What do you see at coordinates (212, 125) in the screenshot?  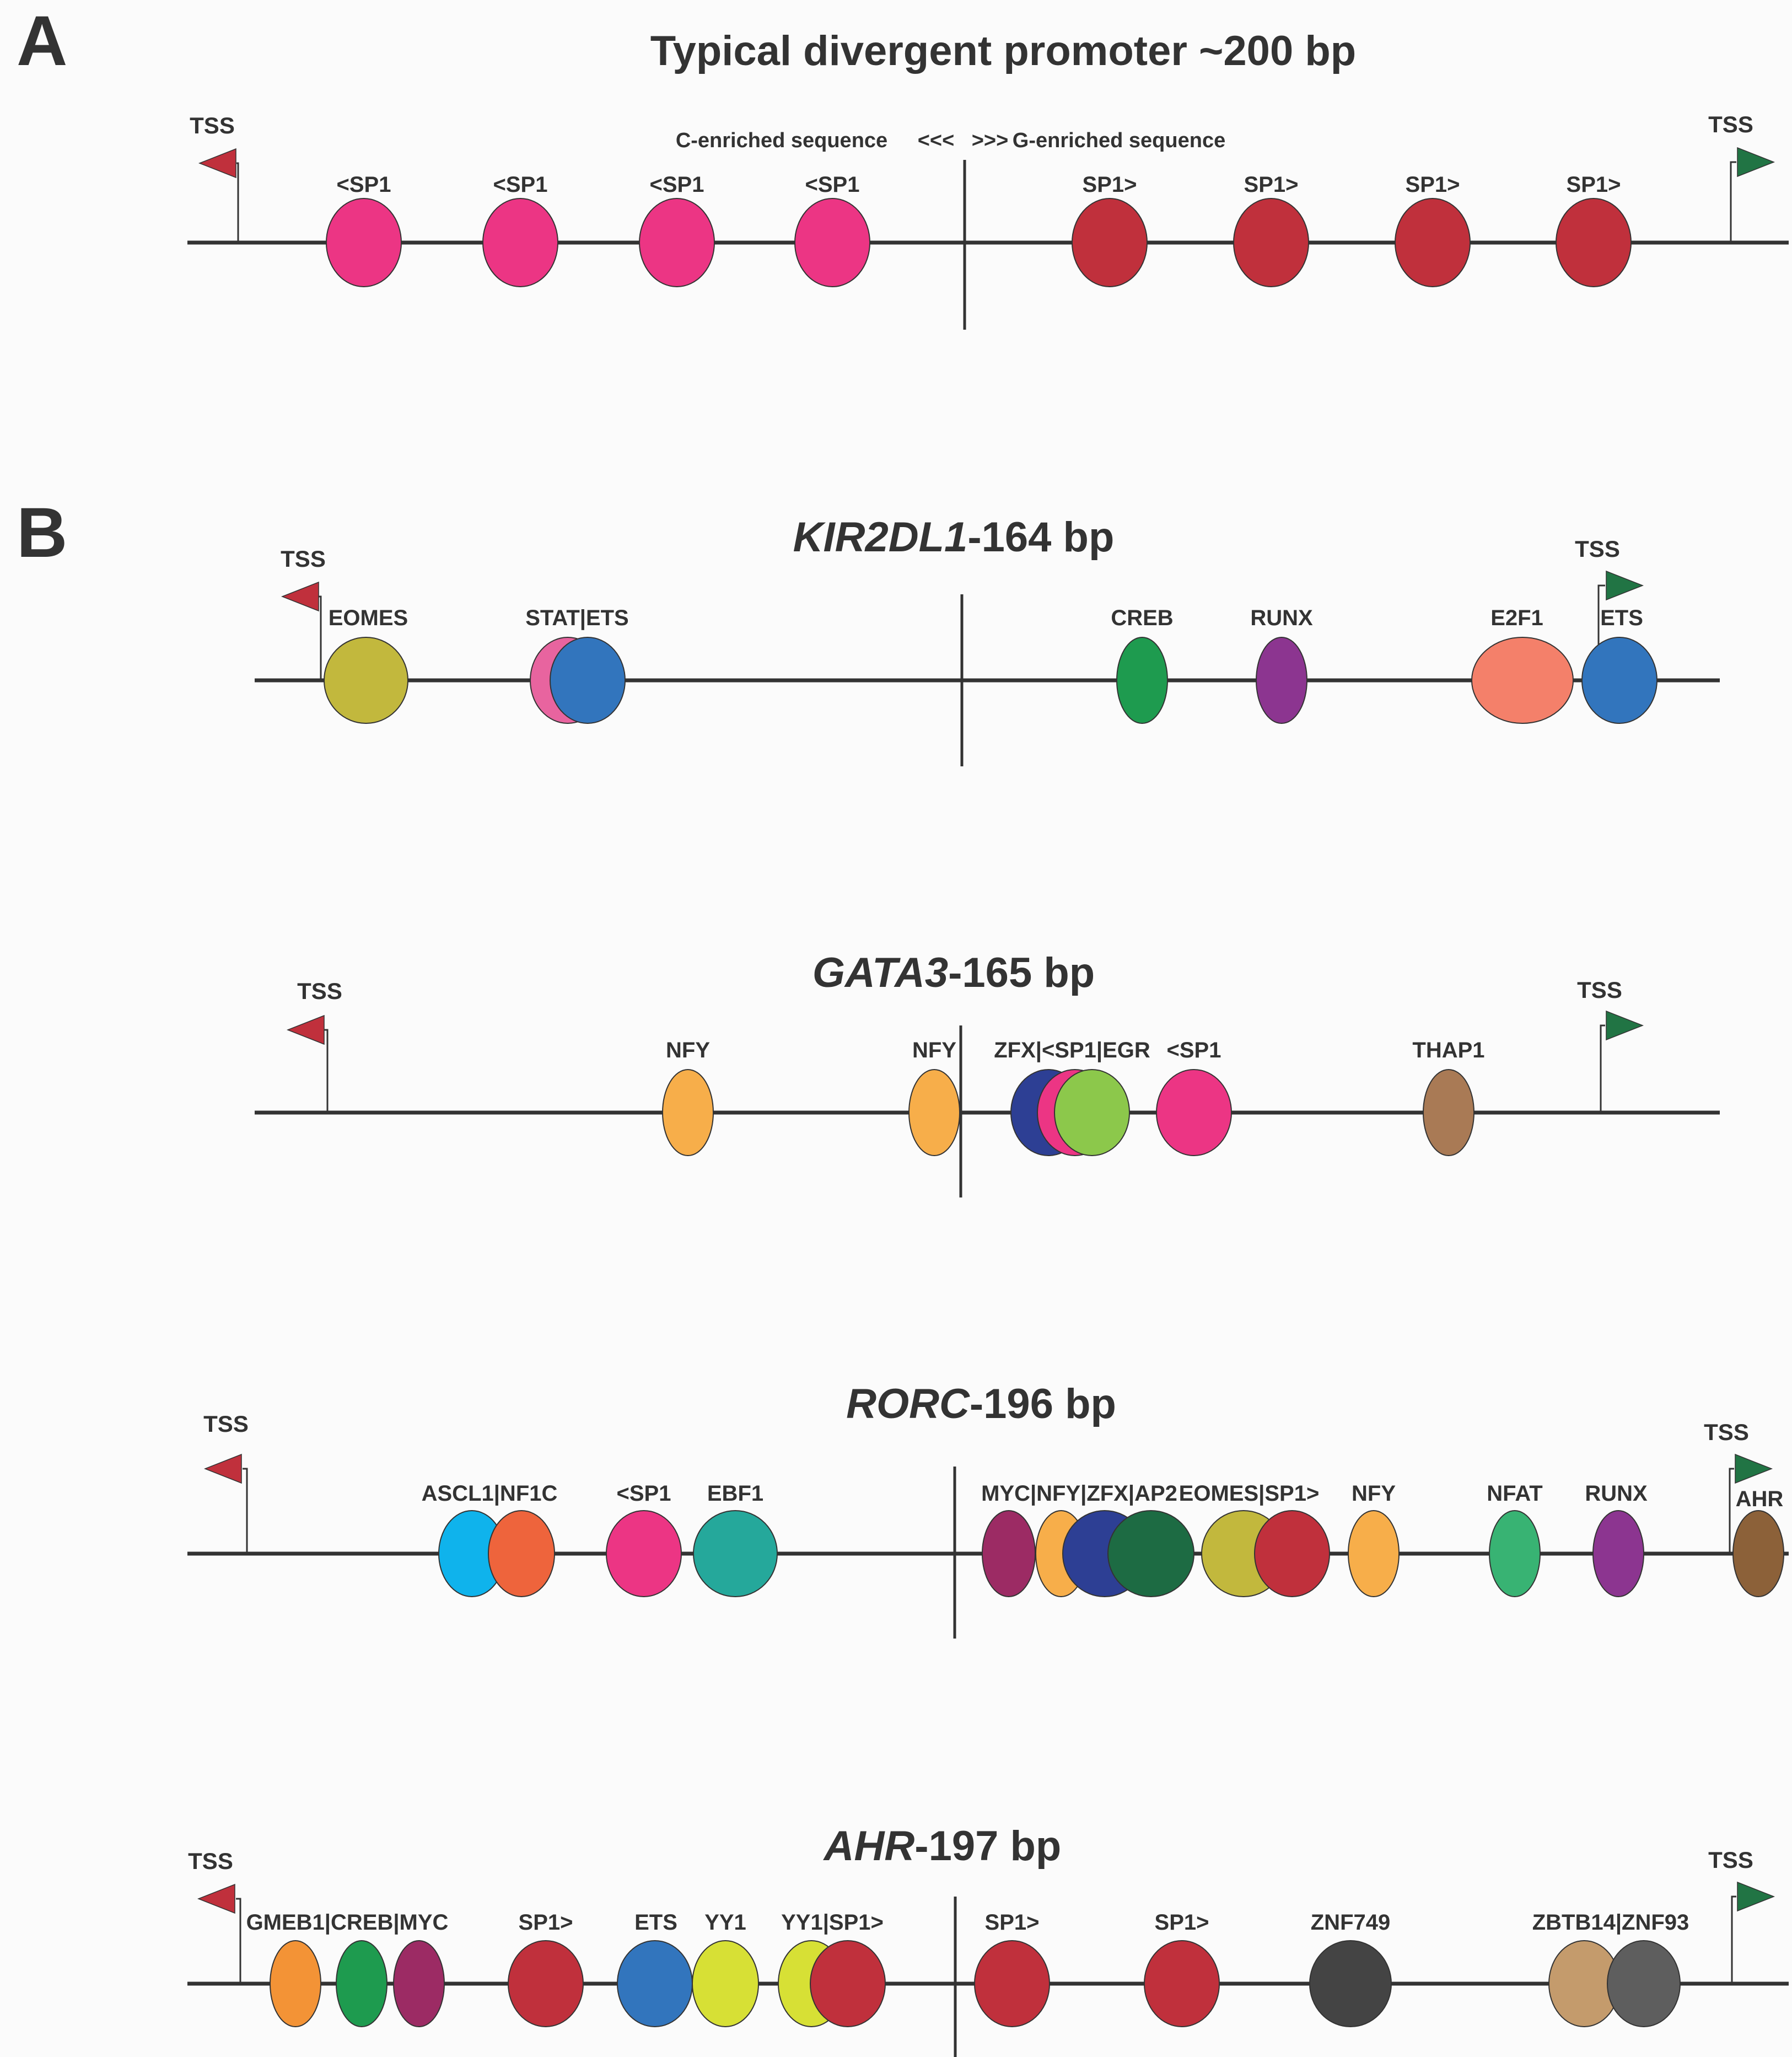 I see `panel-a-tss-left-label: TSS` at bounding box center [212, 125].